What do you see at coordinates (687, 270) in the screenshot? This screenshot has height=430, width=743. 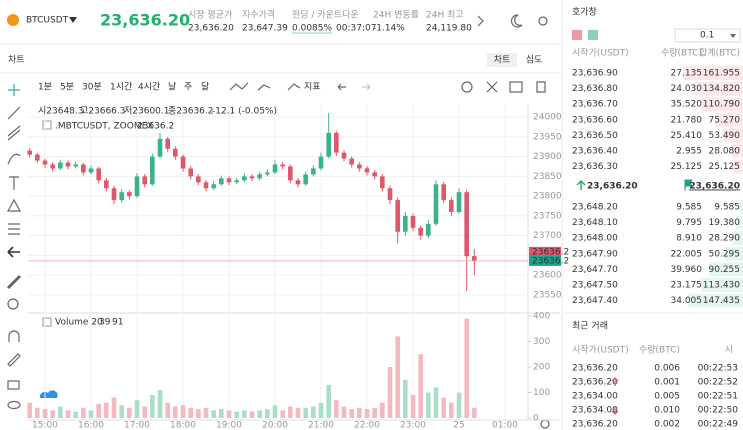 I see `order-qty: 39.960` at bounding box center [687, 270].